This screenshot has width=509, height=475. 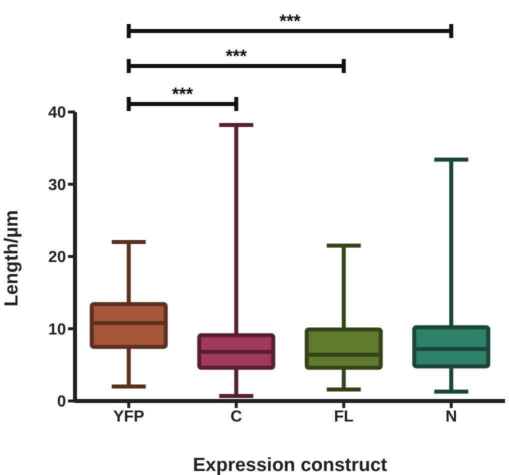 What do you see at coordinates (290, 465) in the screenshot?
I see `x-axis-title: Expression construct` at bounding box center [290, 465].